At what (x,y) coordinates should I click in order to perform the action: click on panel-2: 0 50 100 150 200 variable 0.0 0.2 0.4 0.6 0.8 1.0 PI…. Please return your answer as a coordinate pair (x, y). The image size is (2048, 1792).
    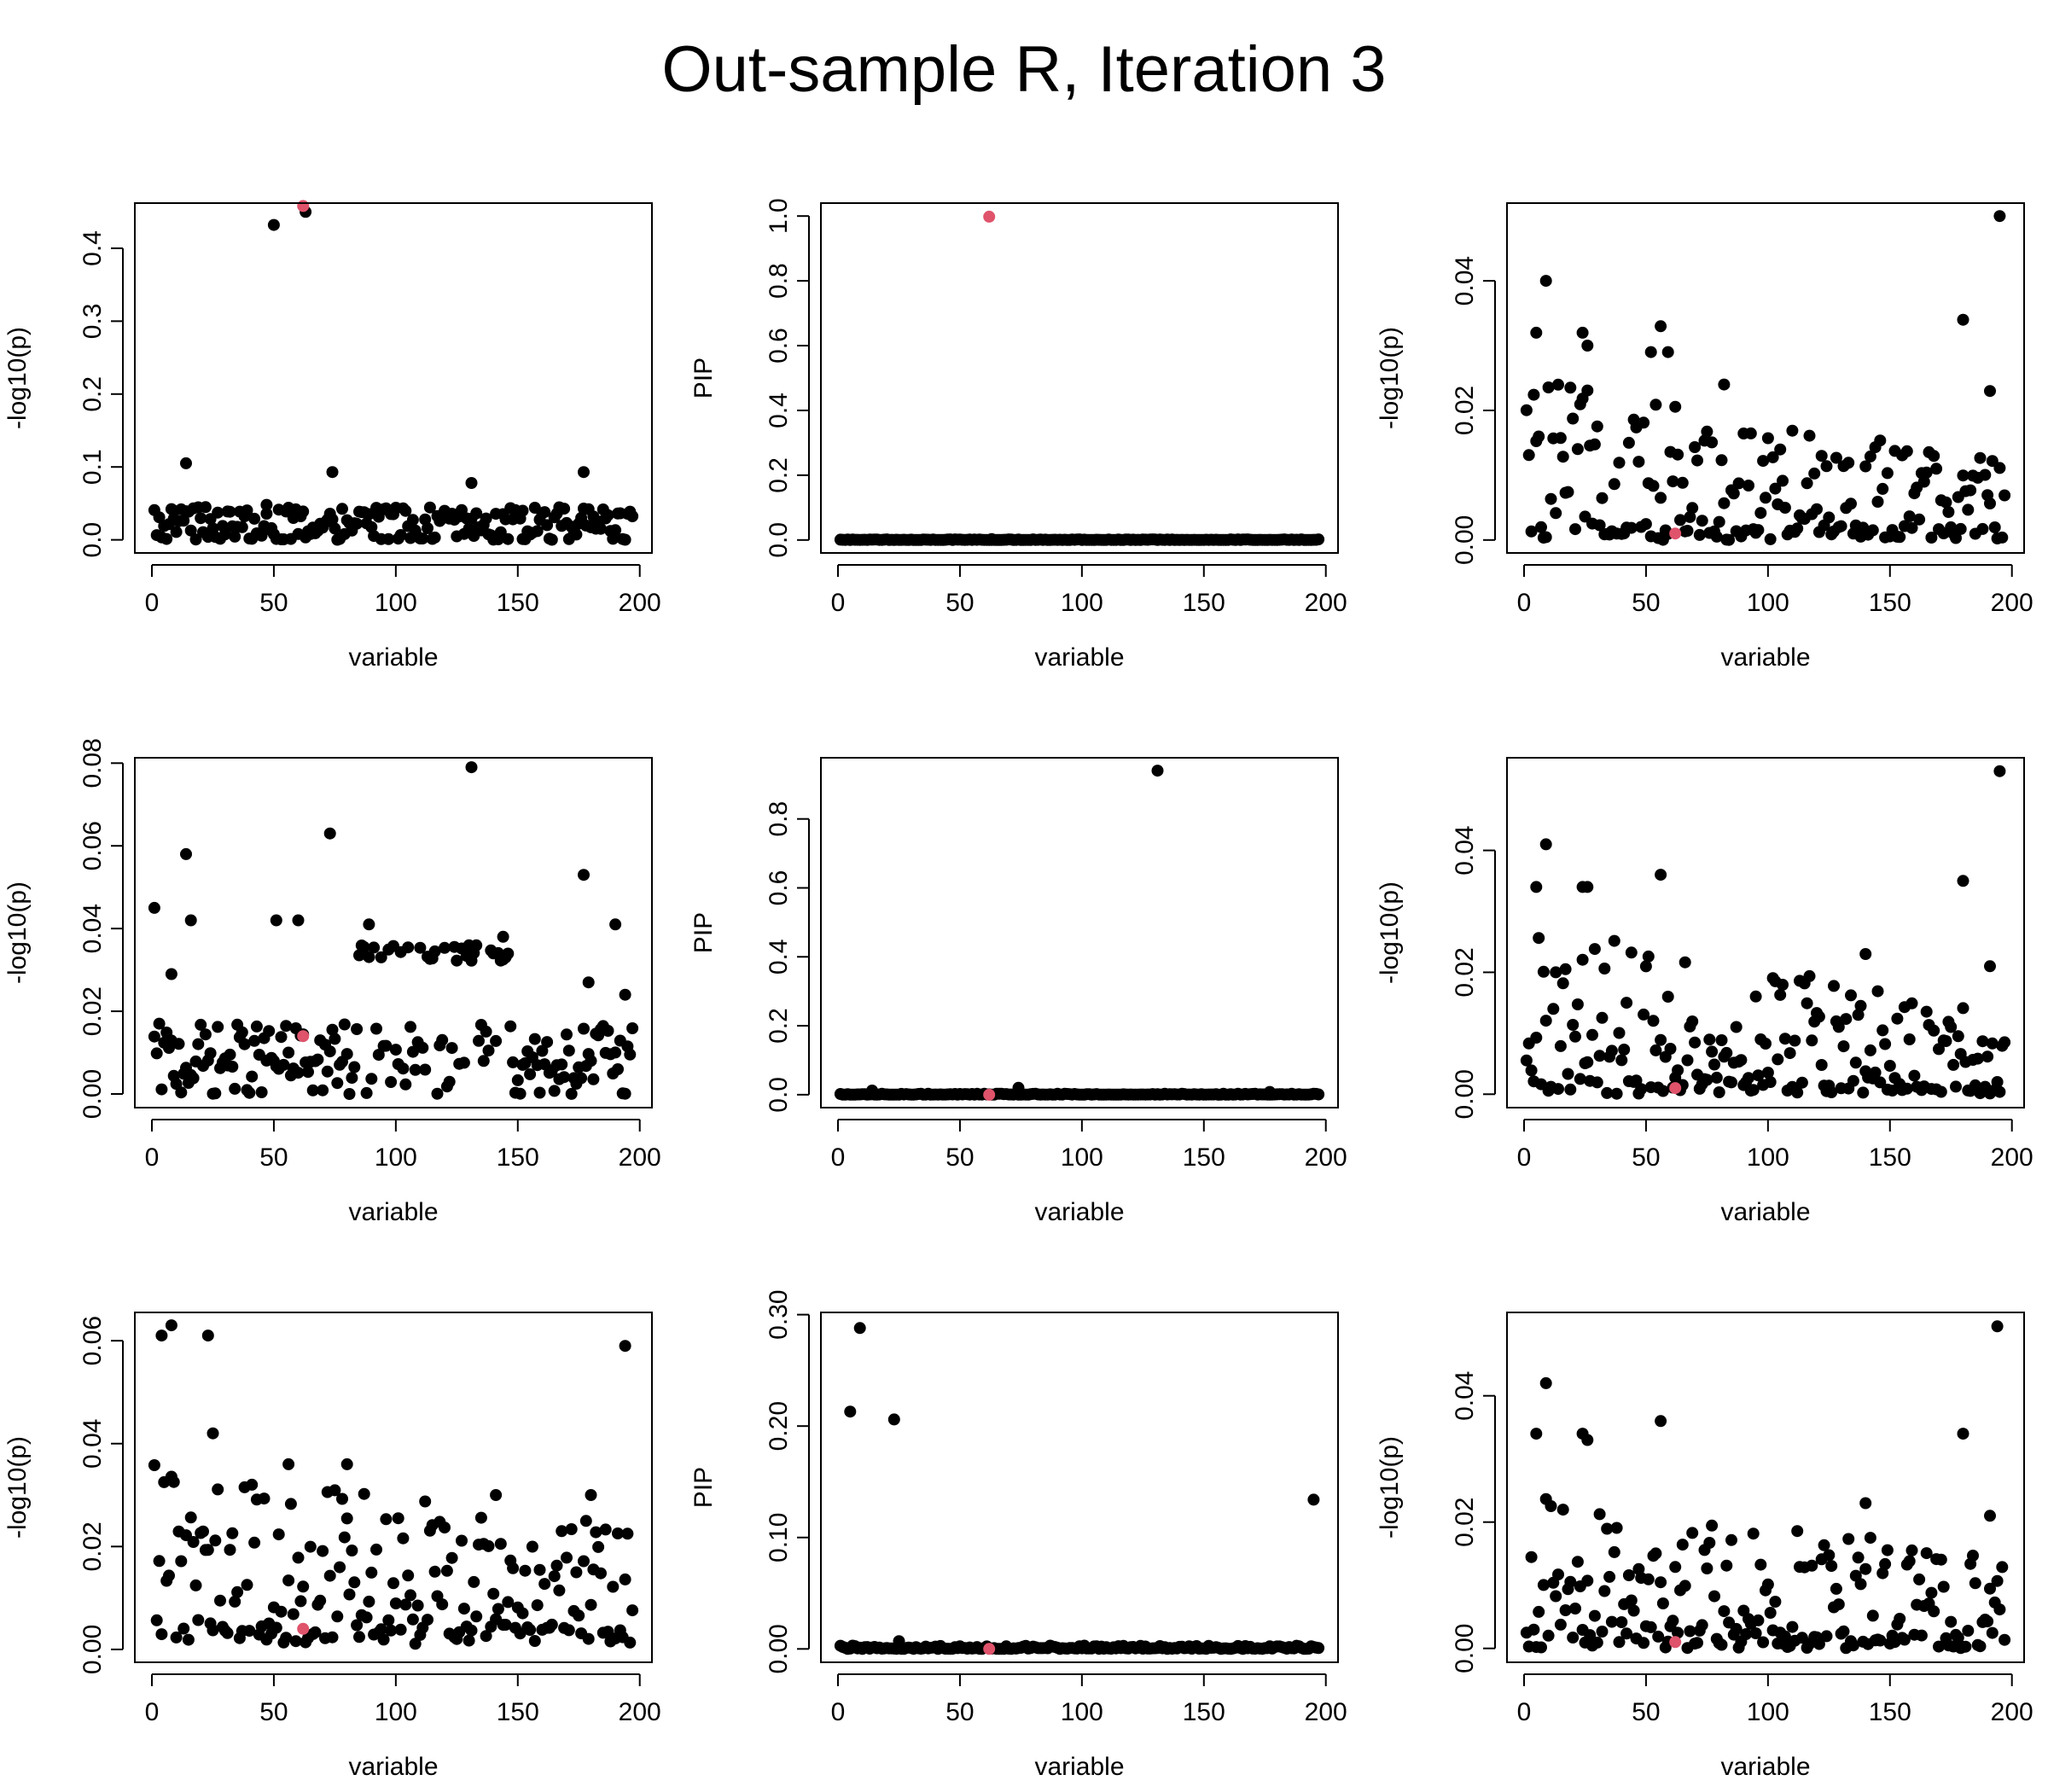
    Looking at the image, I should click on (1018, 435).